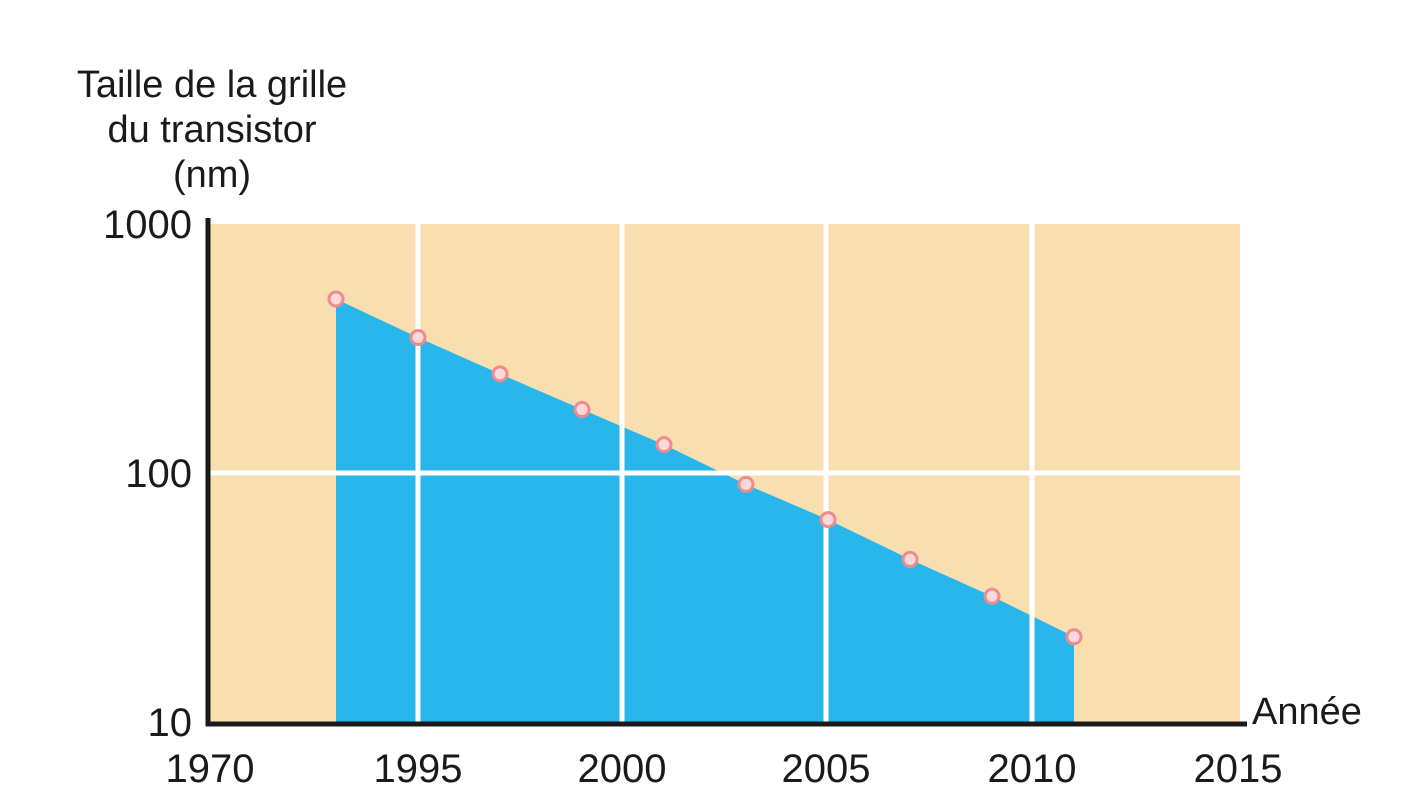 Image resolution: width=1409 pixels, height=805 pixels. Describe the element at coordinates (158, 474) in the screenshot. I see `y-tick-label-100: 100` at that location.